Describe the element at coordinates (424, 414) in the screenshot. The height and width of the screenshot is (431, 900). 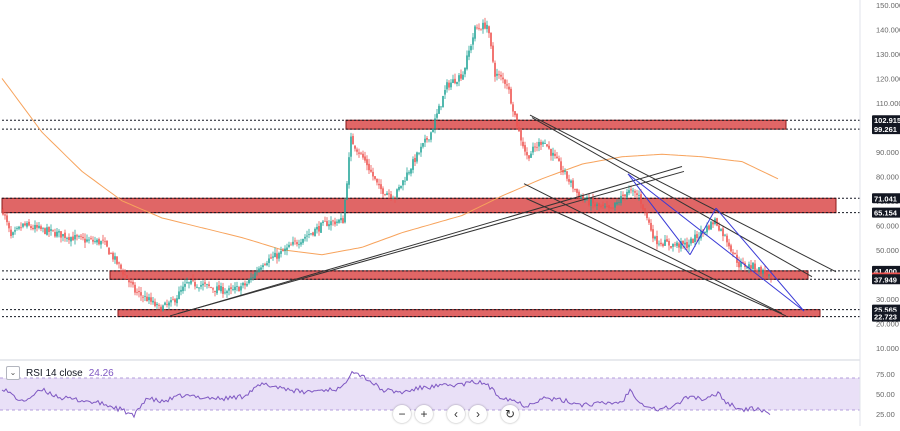
I see `zoom-in-button: +` at that location.